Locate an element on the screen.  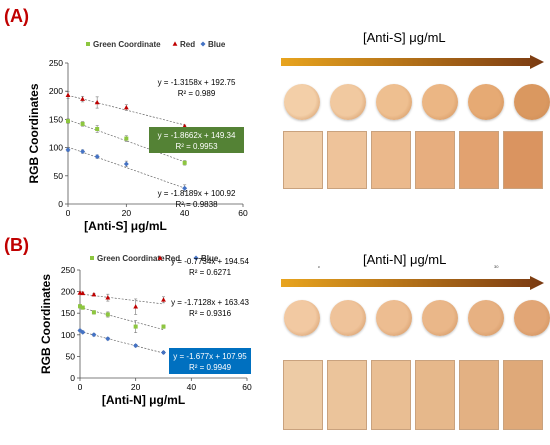
tiny-mark-c: c is located at coordinates (319, 266).